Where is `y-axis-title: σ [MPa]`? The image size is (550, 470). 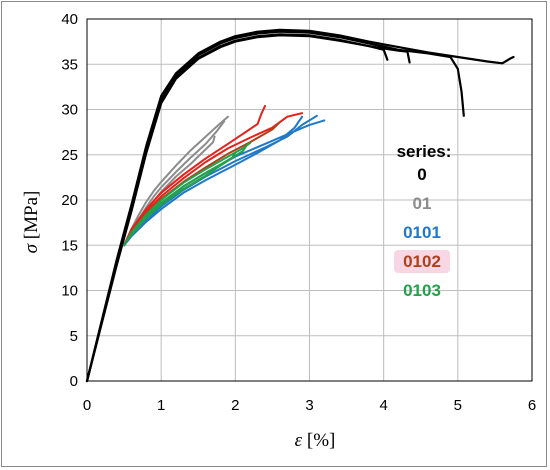 y-axis-title: σ [MPa] is located at coordinates (31, 222).